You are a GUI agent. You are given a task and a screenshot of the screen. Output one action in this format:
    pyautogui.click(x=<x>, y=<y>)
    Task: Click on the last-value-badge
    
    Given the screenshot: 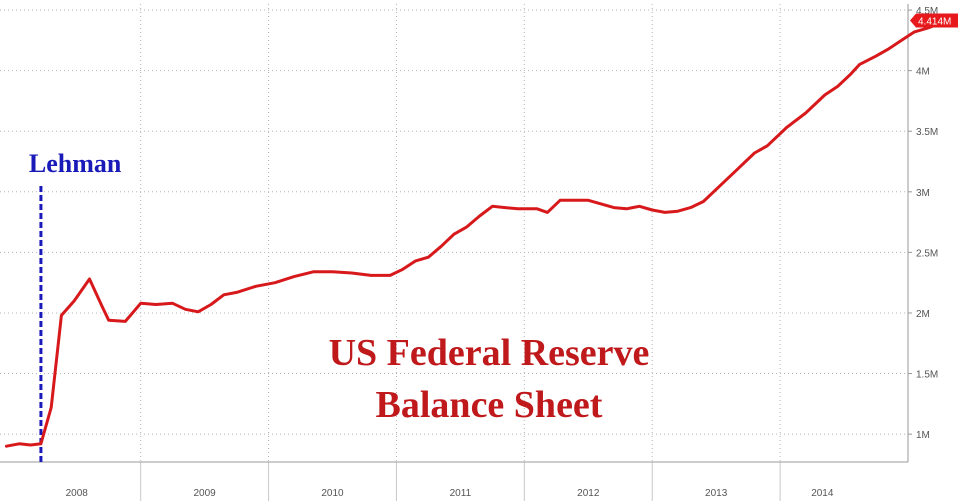 What is the action you would take?
    pyautogui.click(x=934, y=20)
    